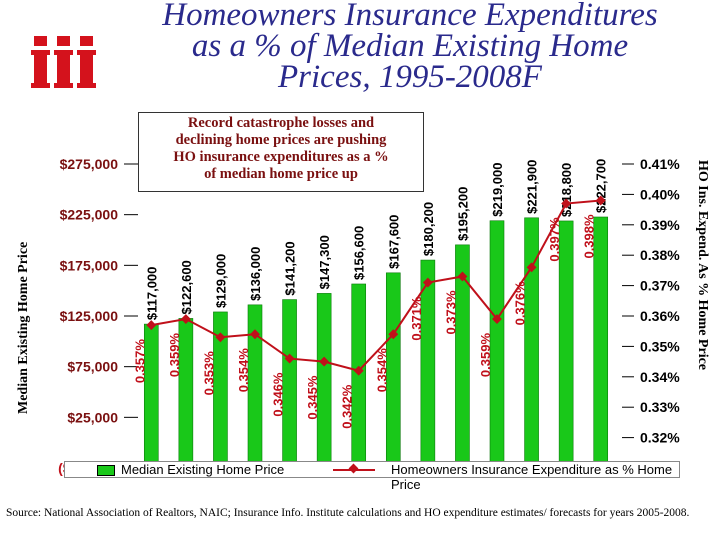 The height and width of the screenshot is (540, 720). Describe the element at coordinates (428, 229) in the screenshot. I see `bar-value-label: $180,200` at that location.